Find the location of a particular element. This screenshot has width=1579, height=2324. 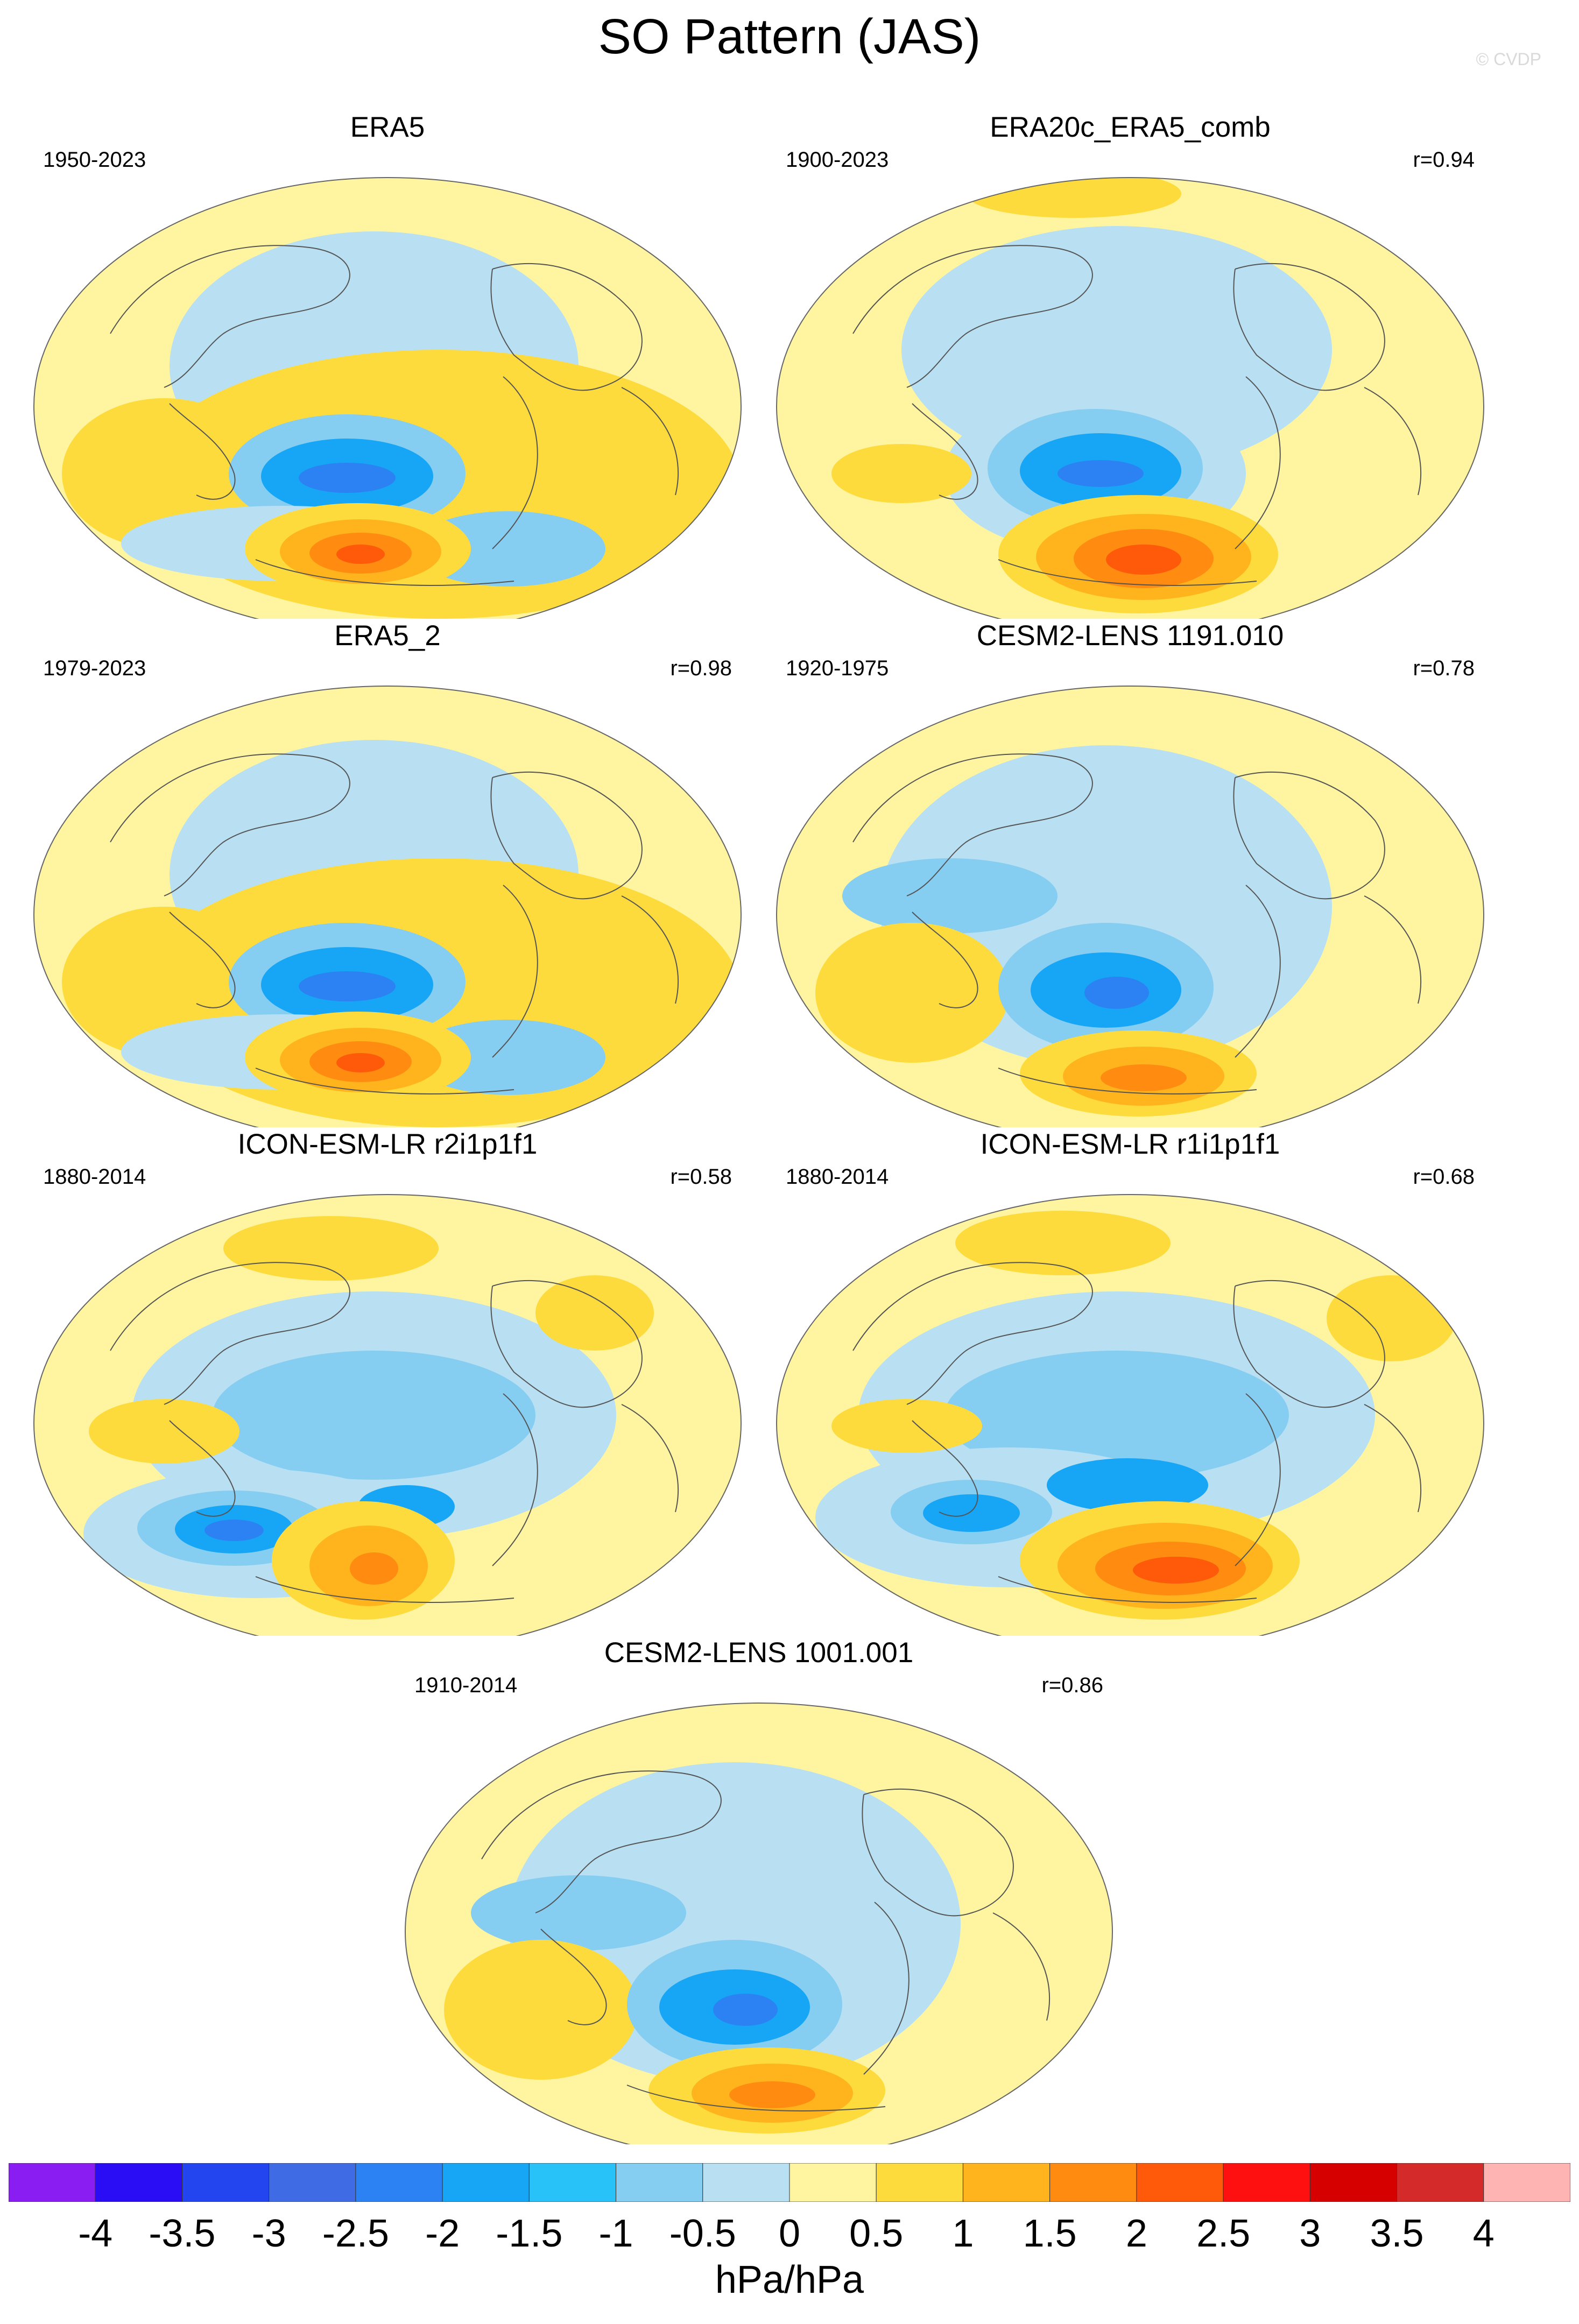

map-panel: ERA5 1950-2023 is located at coordinates (388, 365).